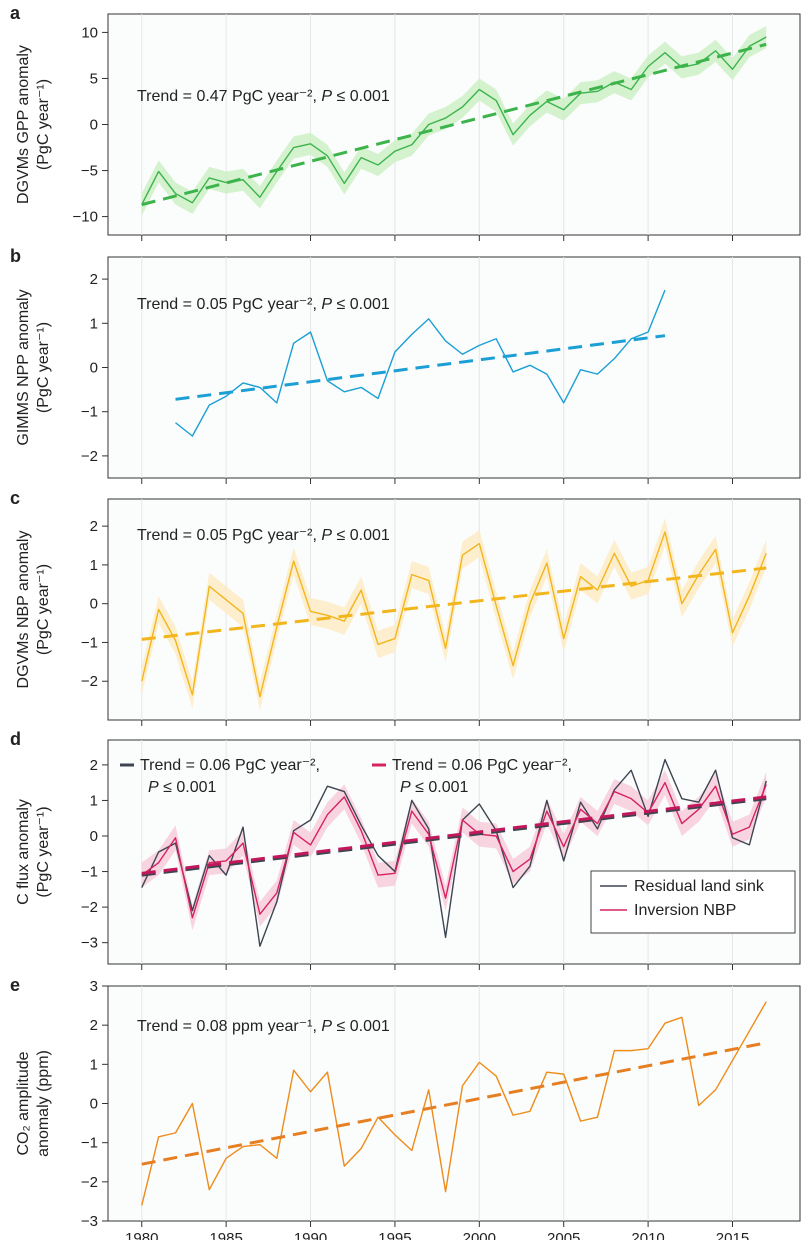  What do you see at coordinates (225, 1235) in the screenshot?
I see `x-tick-label: 1985` at bounding box center [225, 1235].